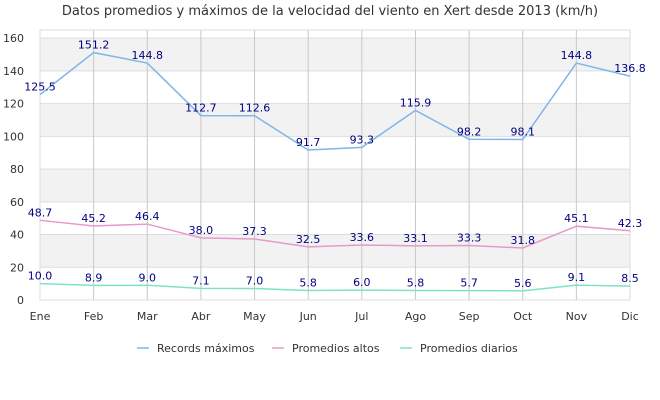 This screenshot has width=660, height=400. What do you see at coordinates (254, 316) in the screenshot?
I see `x-tick-label: May` at bounding box center [254, 316].